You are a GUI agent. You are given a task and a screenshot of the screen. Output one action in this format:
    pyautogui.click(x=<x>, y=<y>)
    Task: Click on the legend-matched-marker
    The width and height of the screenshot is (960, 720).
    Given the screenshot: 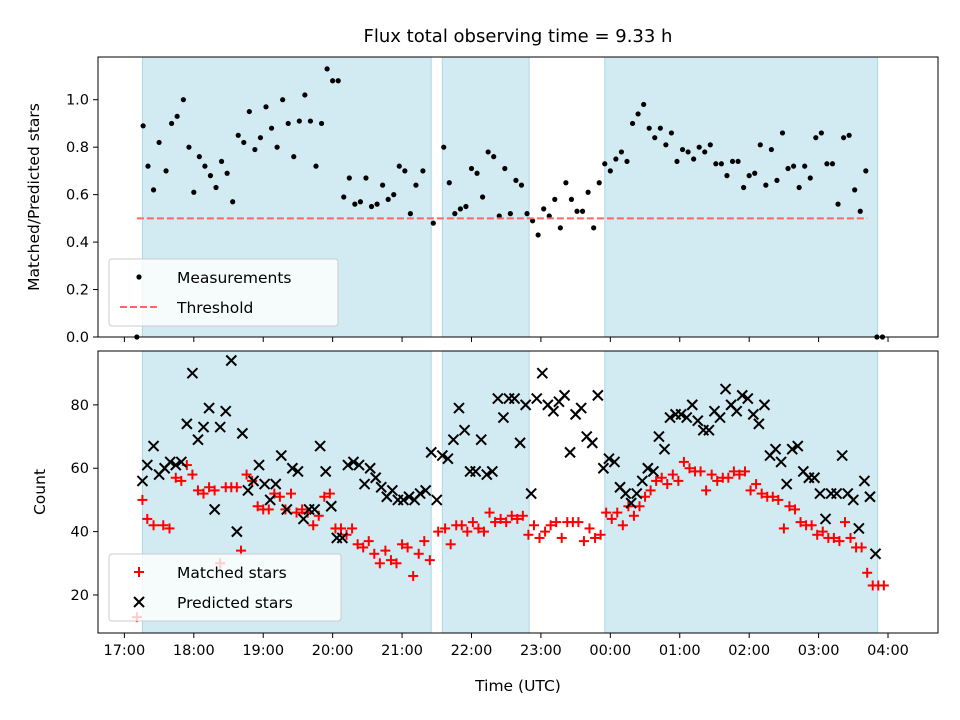 What is the action you would take?
    pyautogui.click(x=139, y=572)
    